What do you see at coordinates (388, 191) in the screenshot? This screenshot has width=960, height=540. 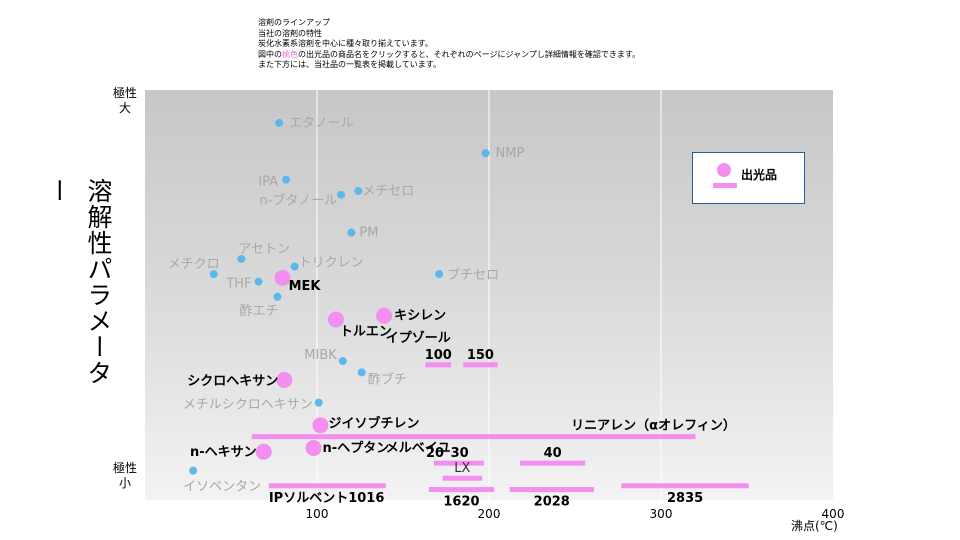 I see `solvent-label: メチセロ` at bounding box center [388, 191].